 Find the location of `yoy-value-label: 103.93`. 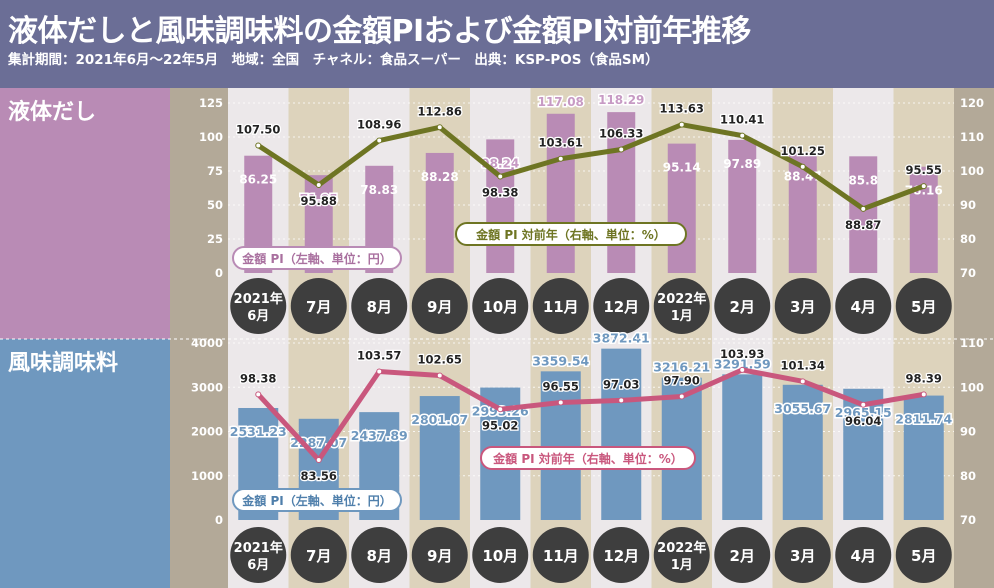

yoy-value-label: 103.93 is located at coordinates (742, 354).